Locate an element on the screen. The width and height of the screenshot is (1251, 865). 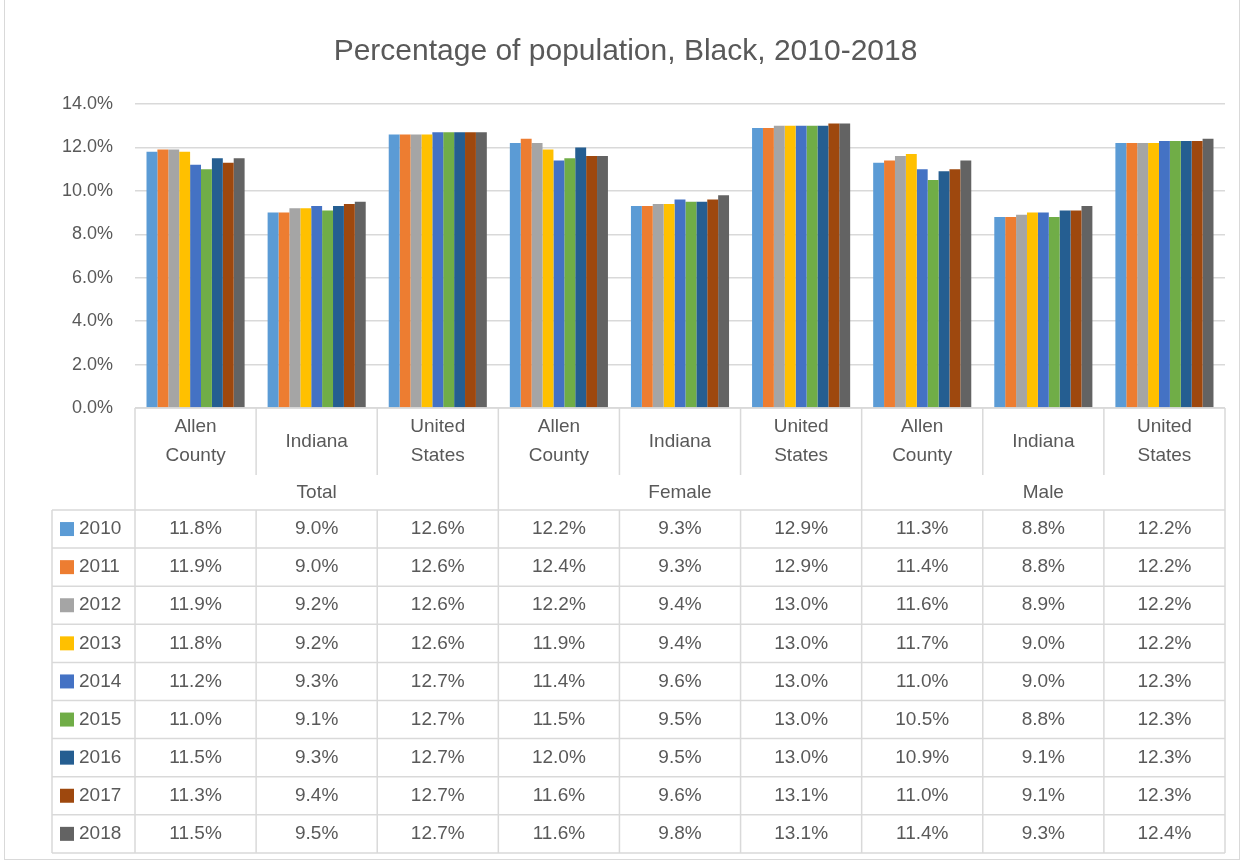
data-label: 11.5% is located at coordinates (559, 718).